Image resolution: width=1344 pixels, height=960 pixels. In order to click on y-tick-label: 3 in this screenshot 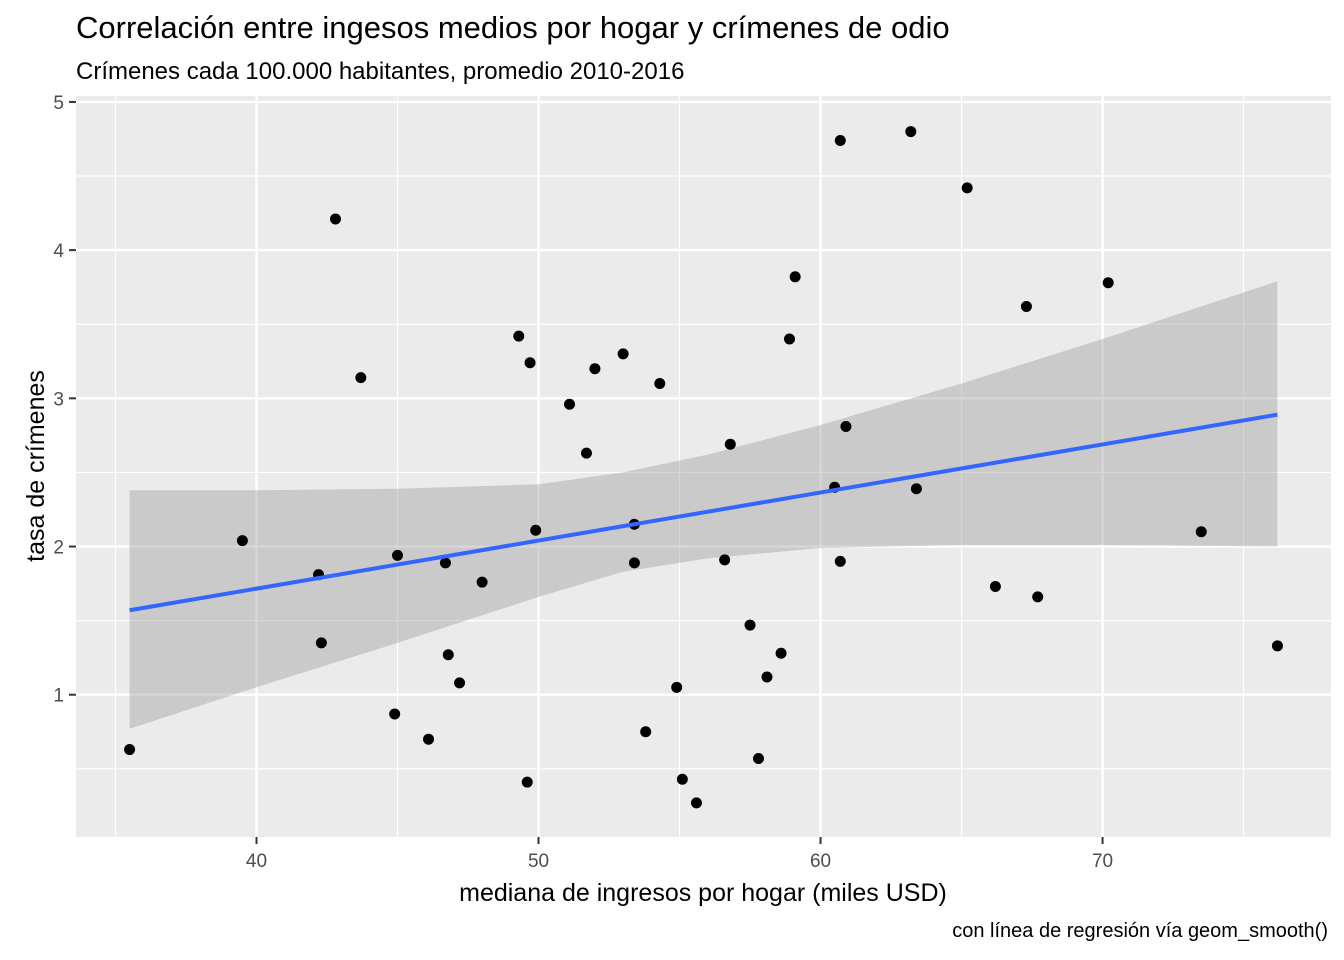, I will do `click(58, 399)`.